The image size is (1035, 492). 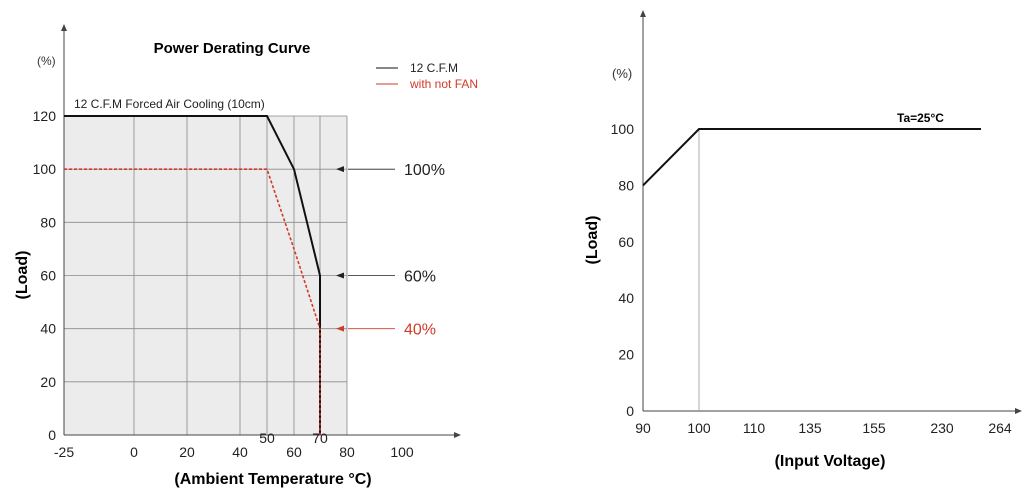 What do you see at coordinates (754, 428) in the screenshot?
I see `x-tick-label: 110` at bounding box center [754, 428].